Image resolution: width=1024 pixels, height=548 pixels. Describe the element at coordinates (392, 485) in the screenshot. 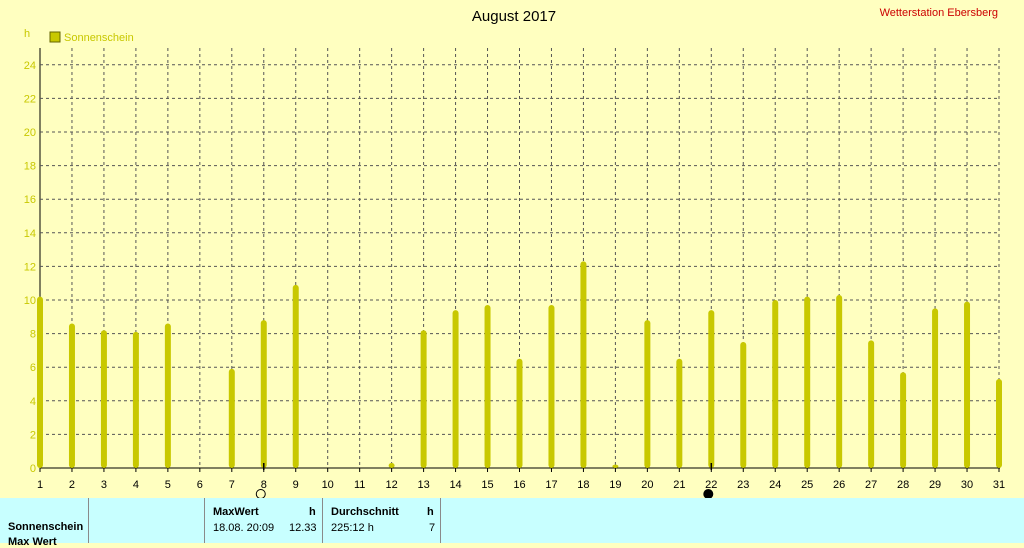

I see `x-tick-label: 12` at that location.